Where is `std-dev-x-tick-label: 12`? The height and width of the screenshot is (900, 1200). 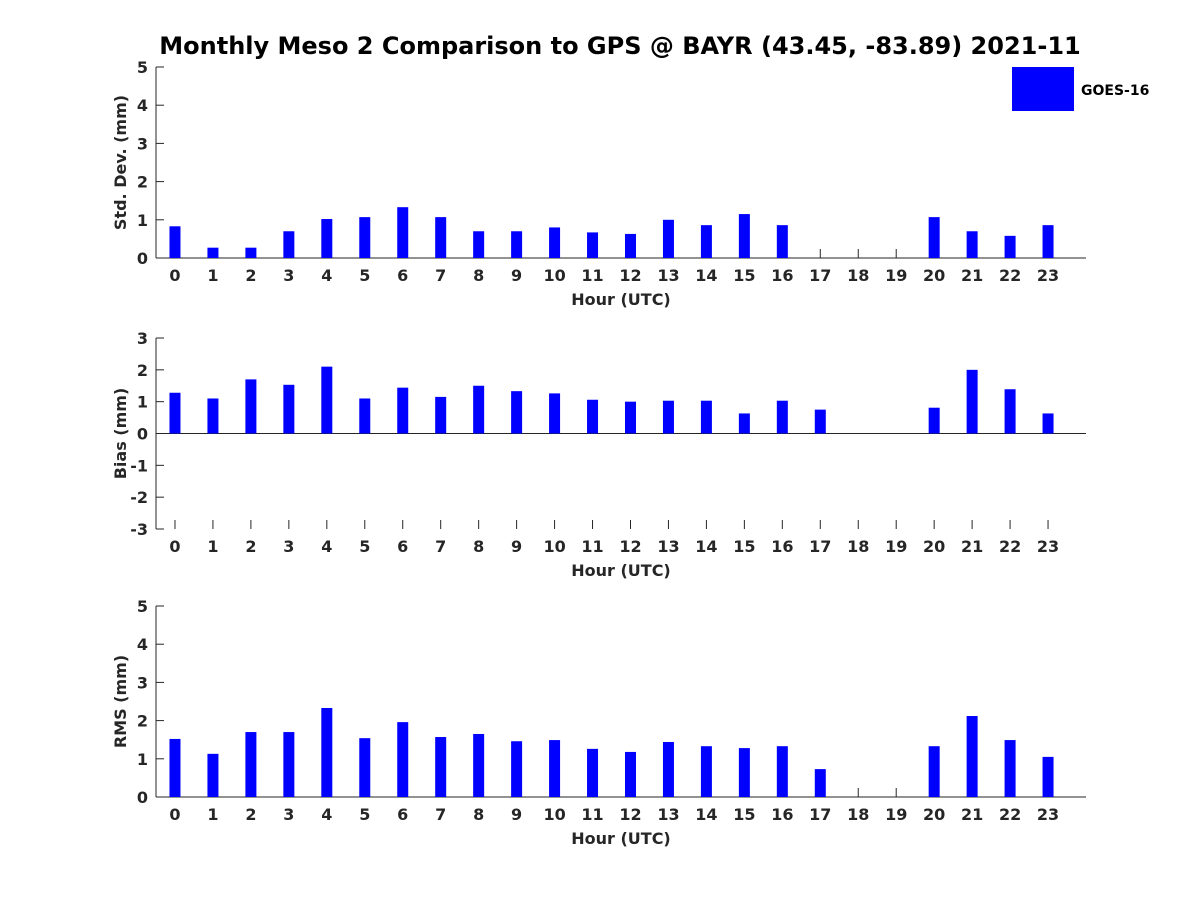
std-dev-x-tick-label: 12 is located at coordinates (630, 275).